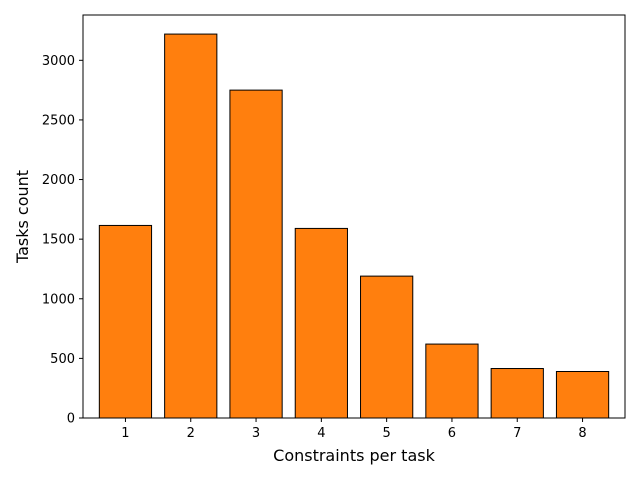 The width and height of the screenshot is (640, 480). I want to click on y-tick-label: 1500, so click(58, 240).